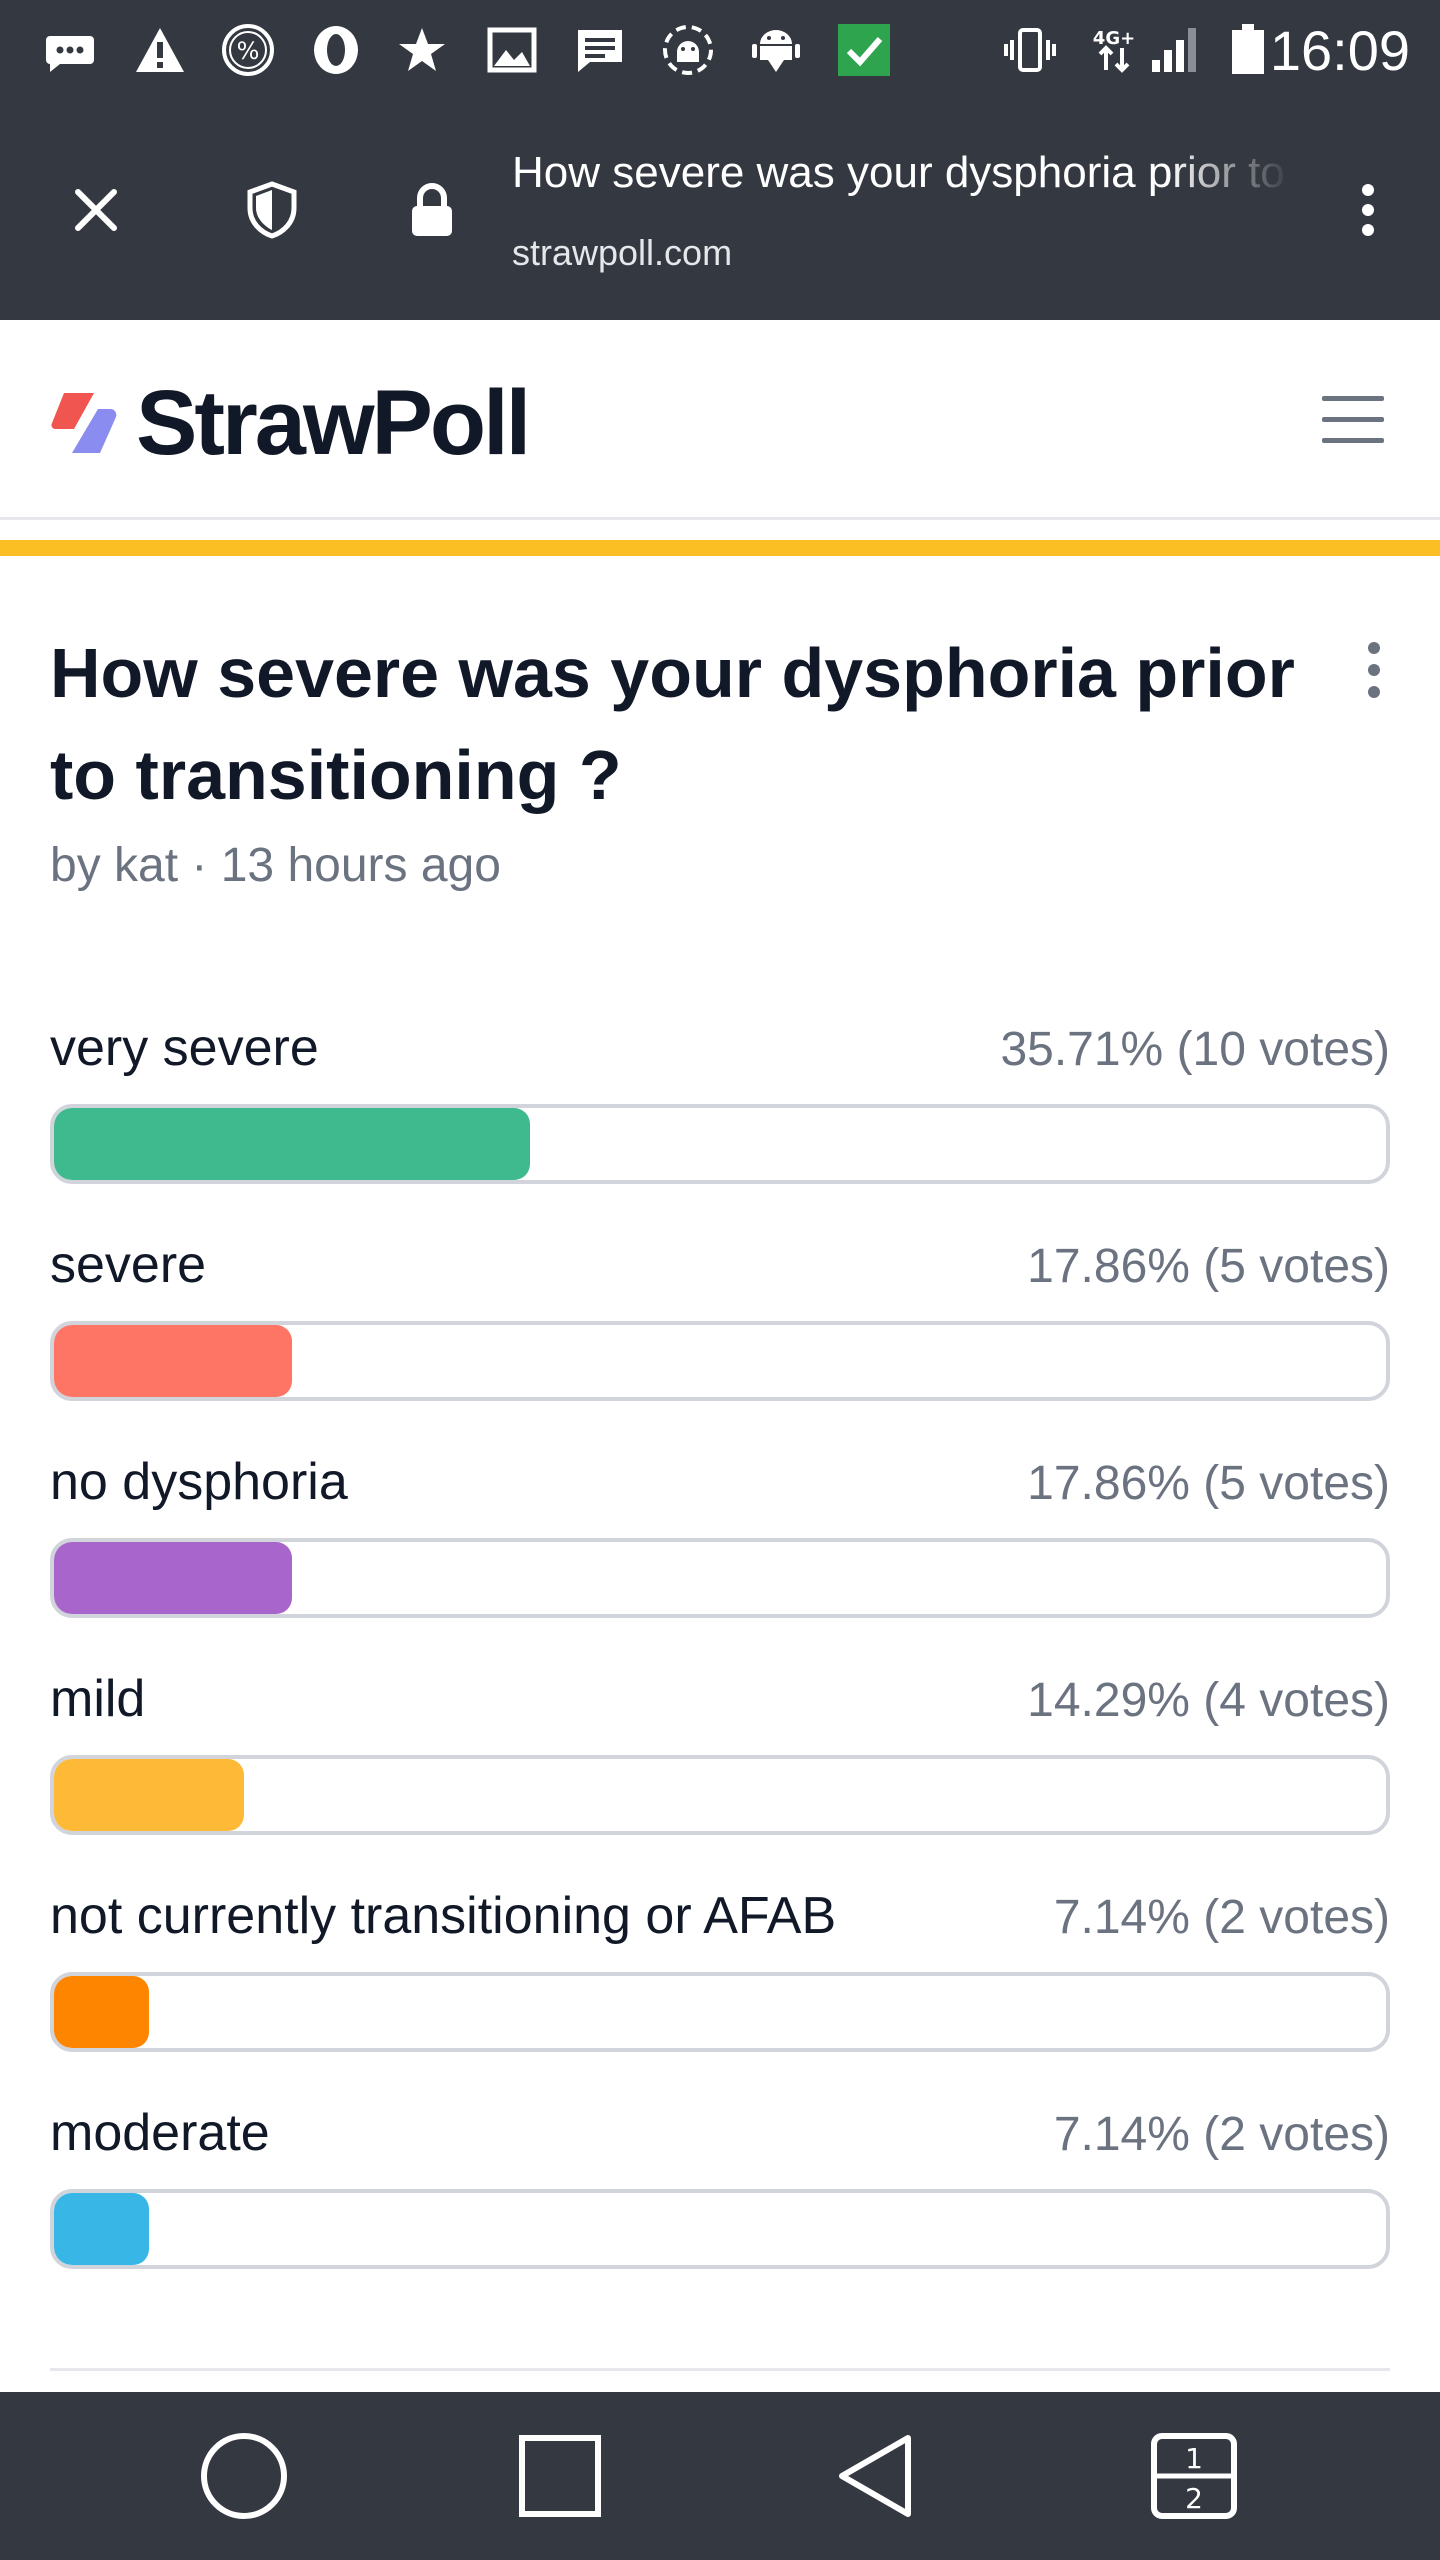 Image resolution: width=1440 pixels, height=2560 pixels. I want to click on recents-button, so click(560, 2476).